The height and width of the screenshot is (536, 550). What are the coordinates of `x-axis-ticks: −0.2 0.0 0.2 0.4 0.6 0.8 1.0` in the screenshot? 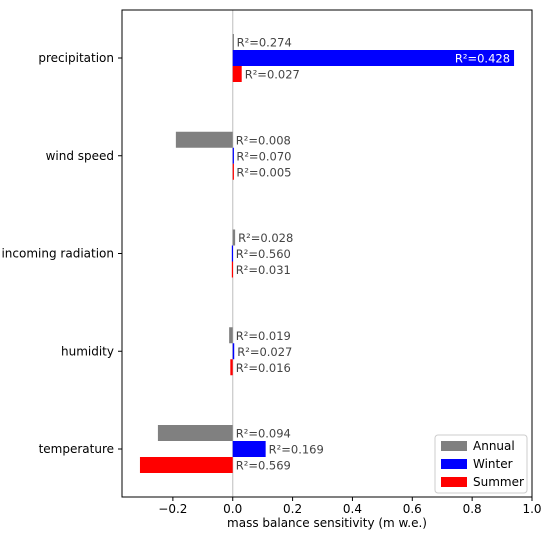 It's located at (350, 506).